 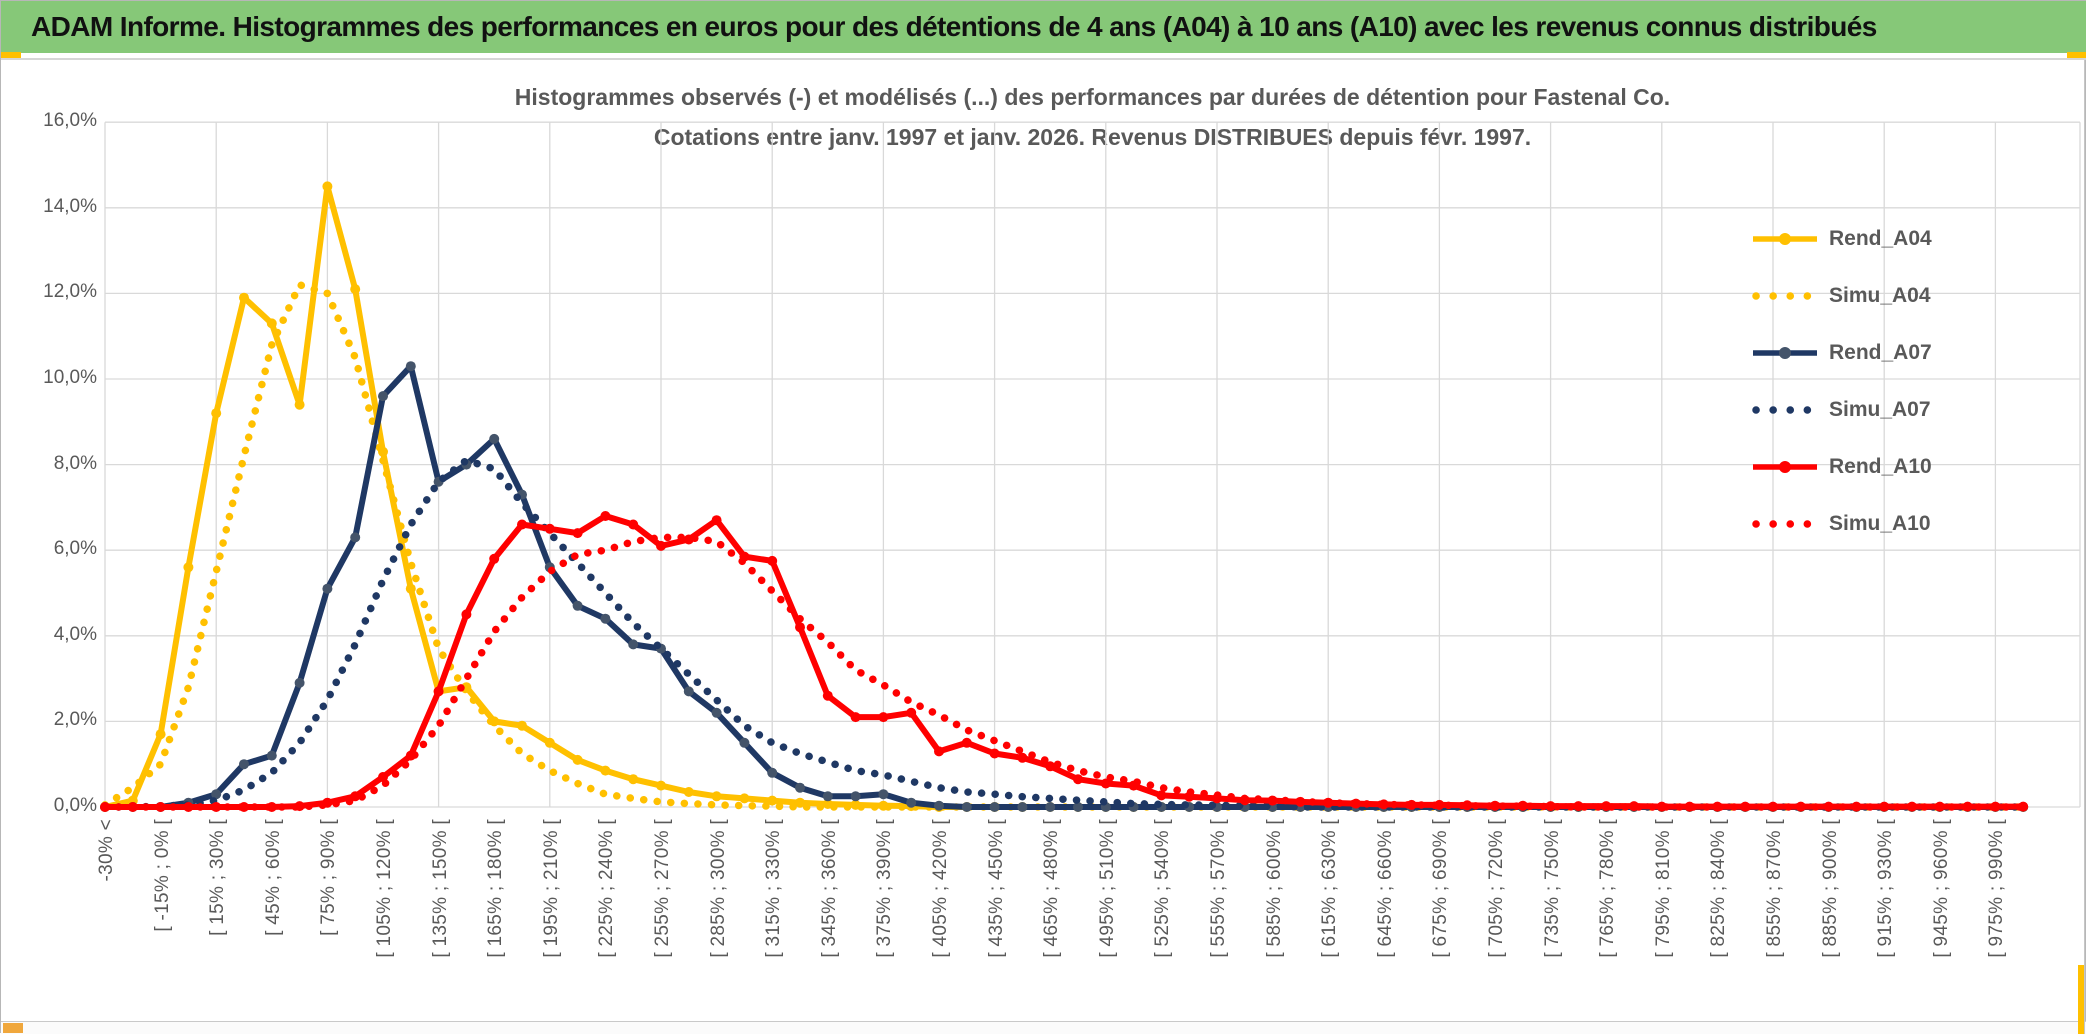 I want to click on x-tick-label: [ 525% ; 540% [, so click(x=1163, y=888).